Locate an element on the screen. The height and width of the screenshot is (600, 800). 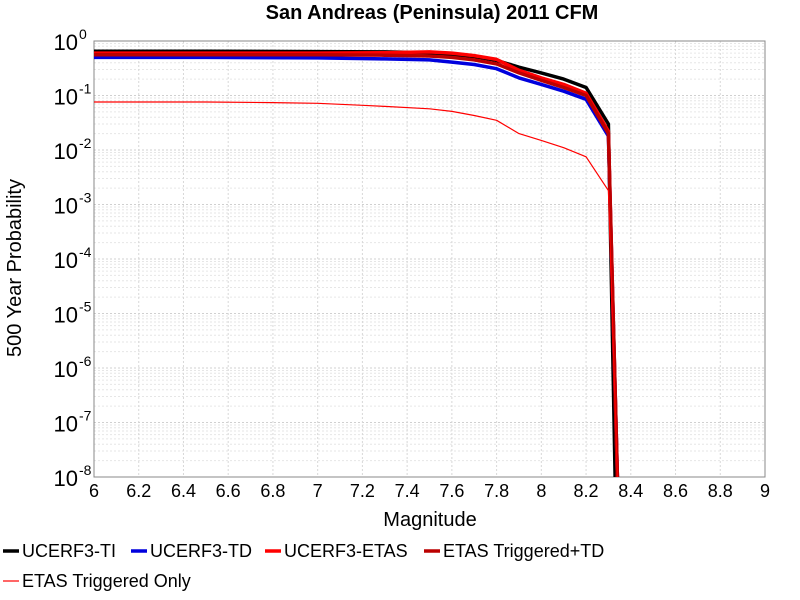
y-tick-label: 10 -3 is located at coordinates (73, 204).